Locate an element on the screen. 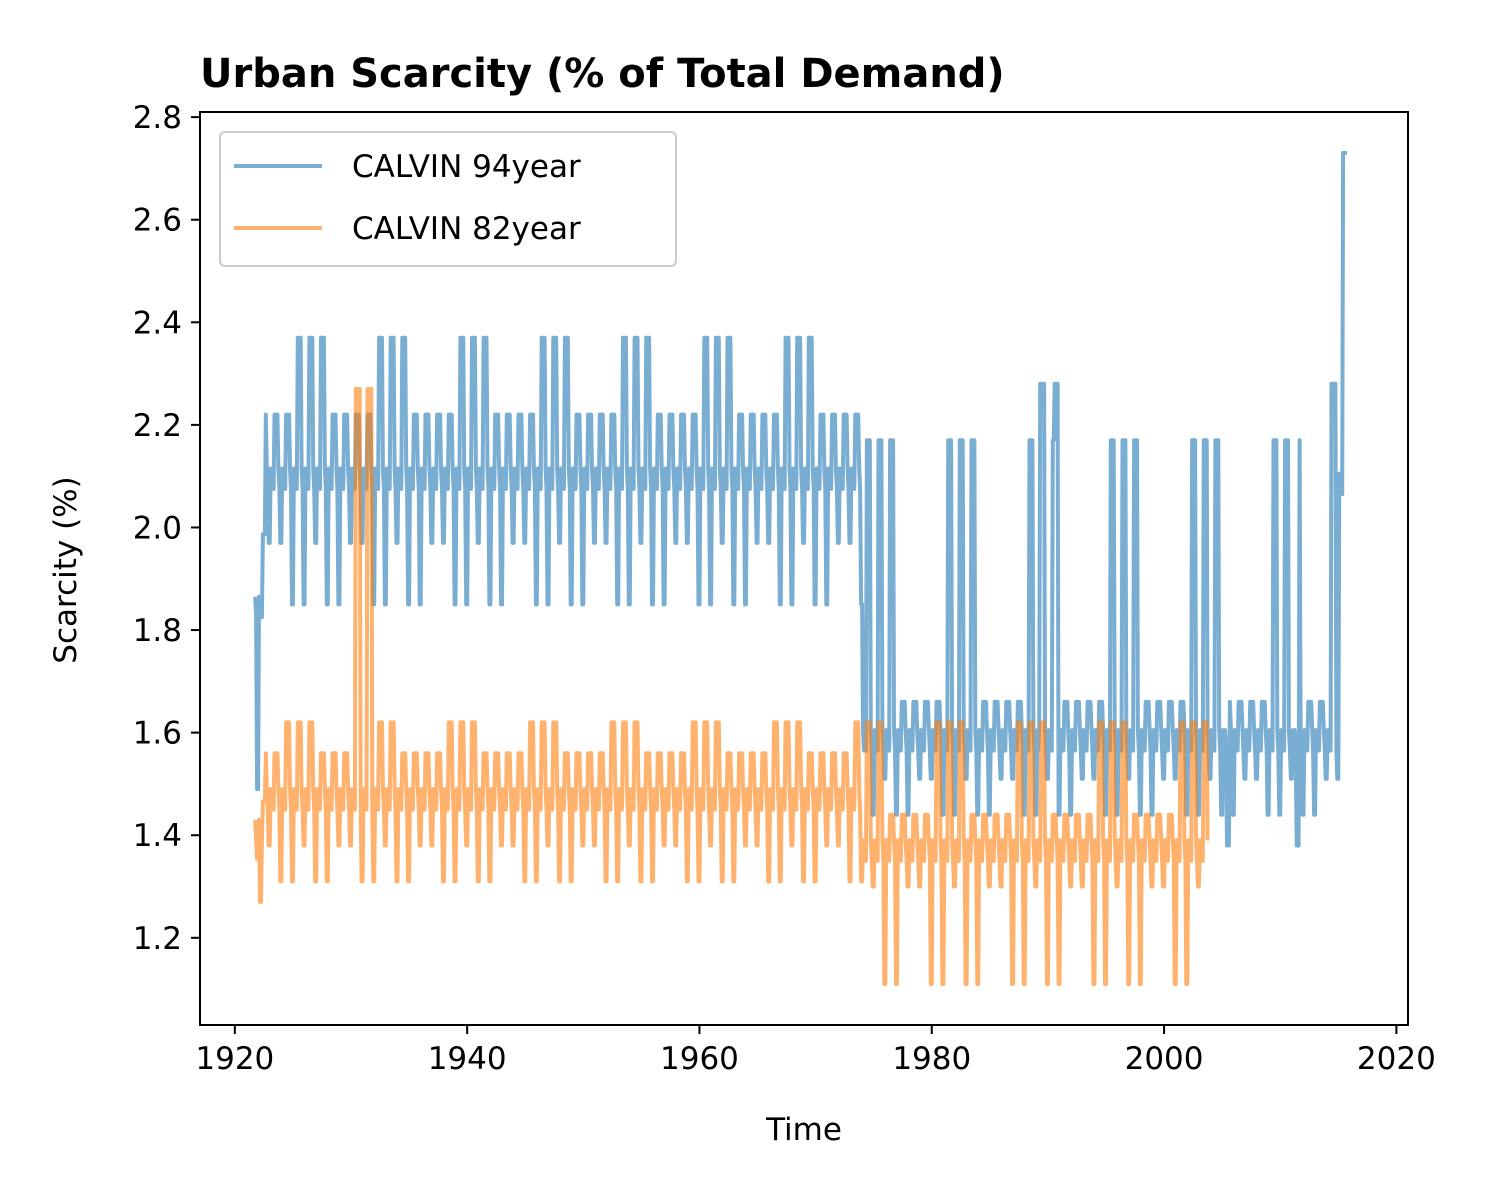 The image size is (1500, 1200). y-tick-label: 1.4 is located at coordinates (157, 836).